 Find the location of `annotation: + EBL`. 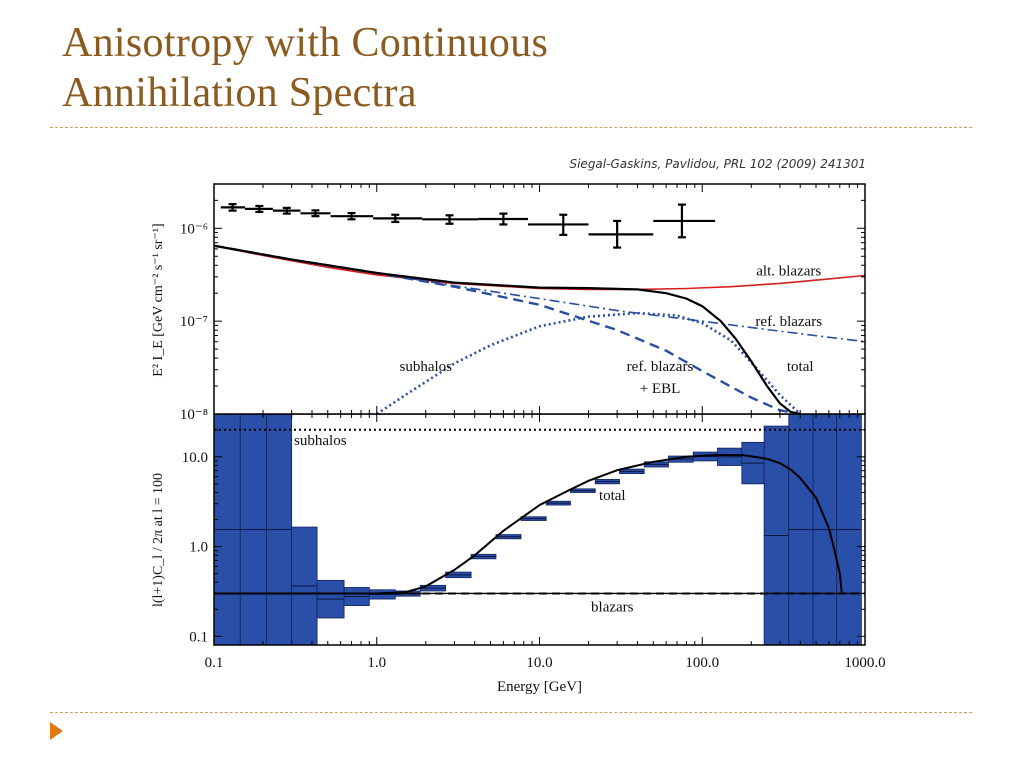

annotation: + EBL is located at coordinates (660, 389).